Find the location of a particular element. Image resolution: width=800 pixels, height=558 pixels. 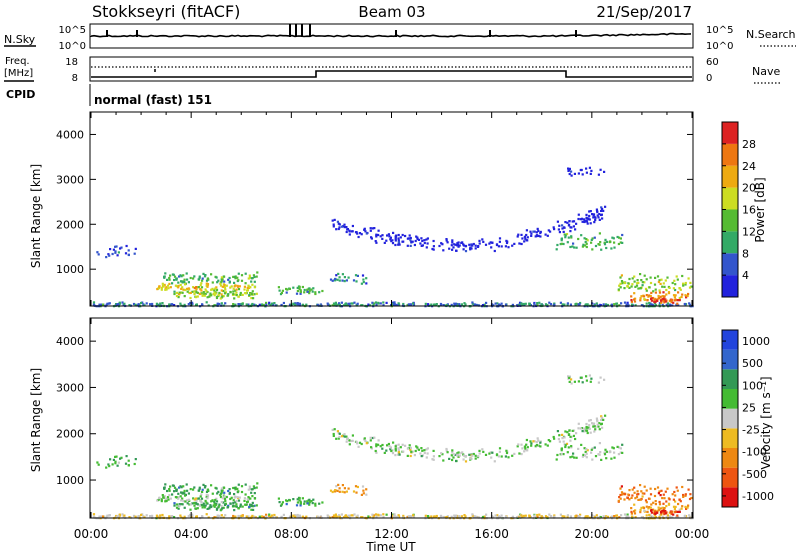

colorbar-swatch is located at coordinates (730, 176).